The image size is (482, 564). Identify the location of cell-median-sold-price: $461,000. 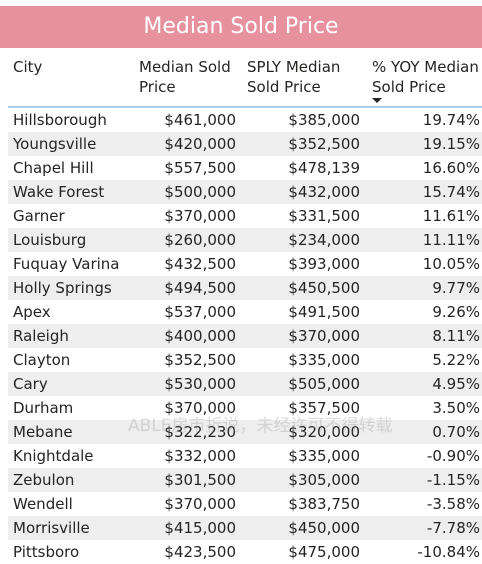
(200, 120).